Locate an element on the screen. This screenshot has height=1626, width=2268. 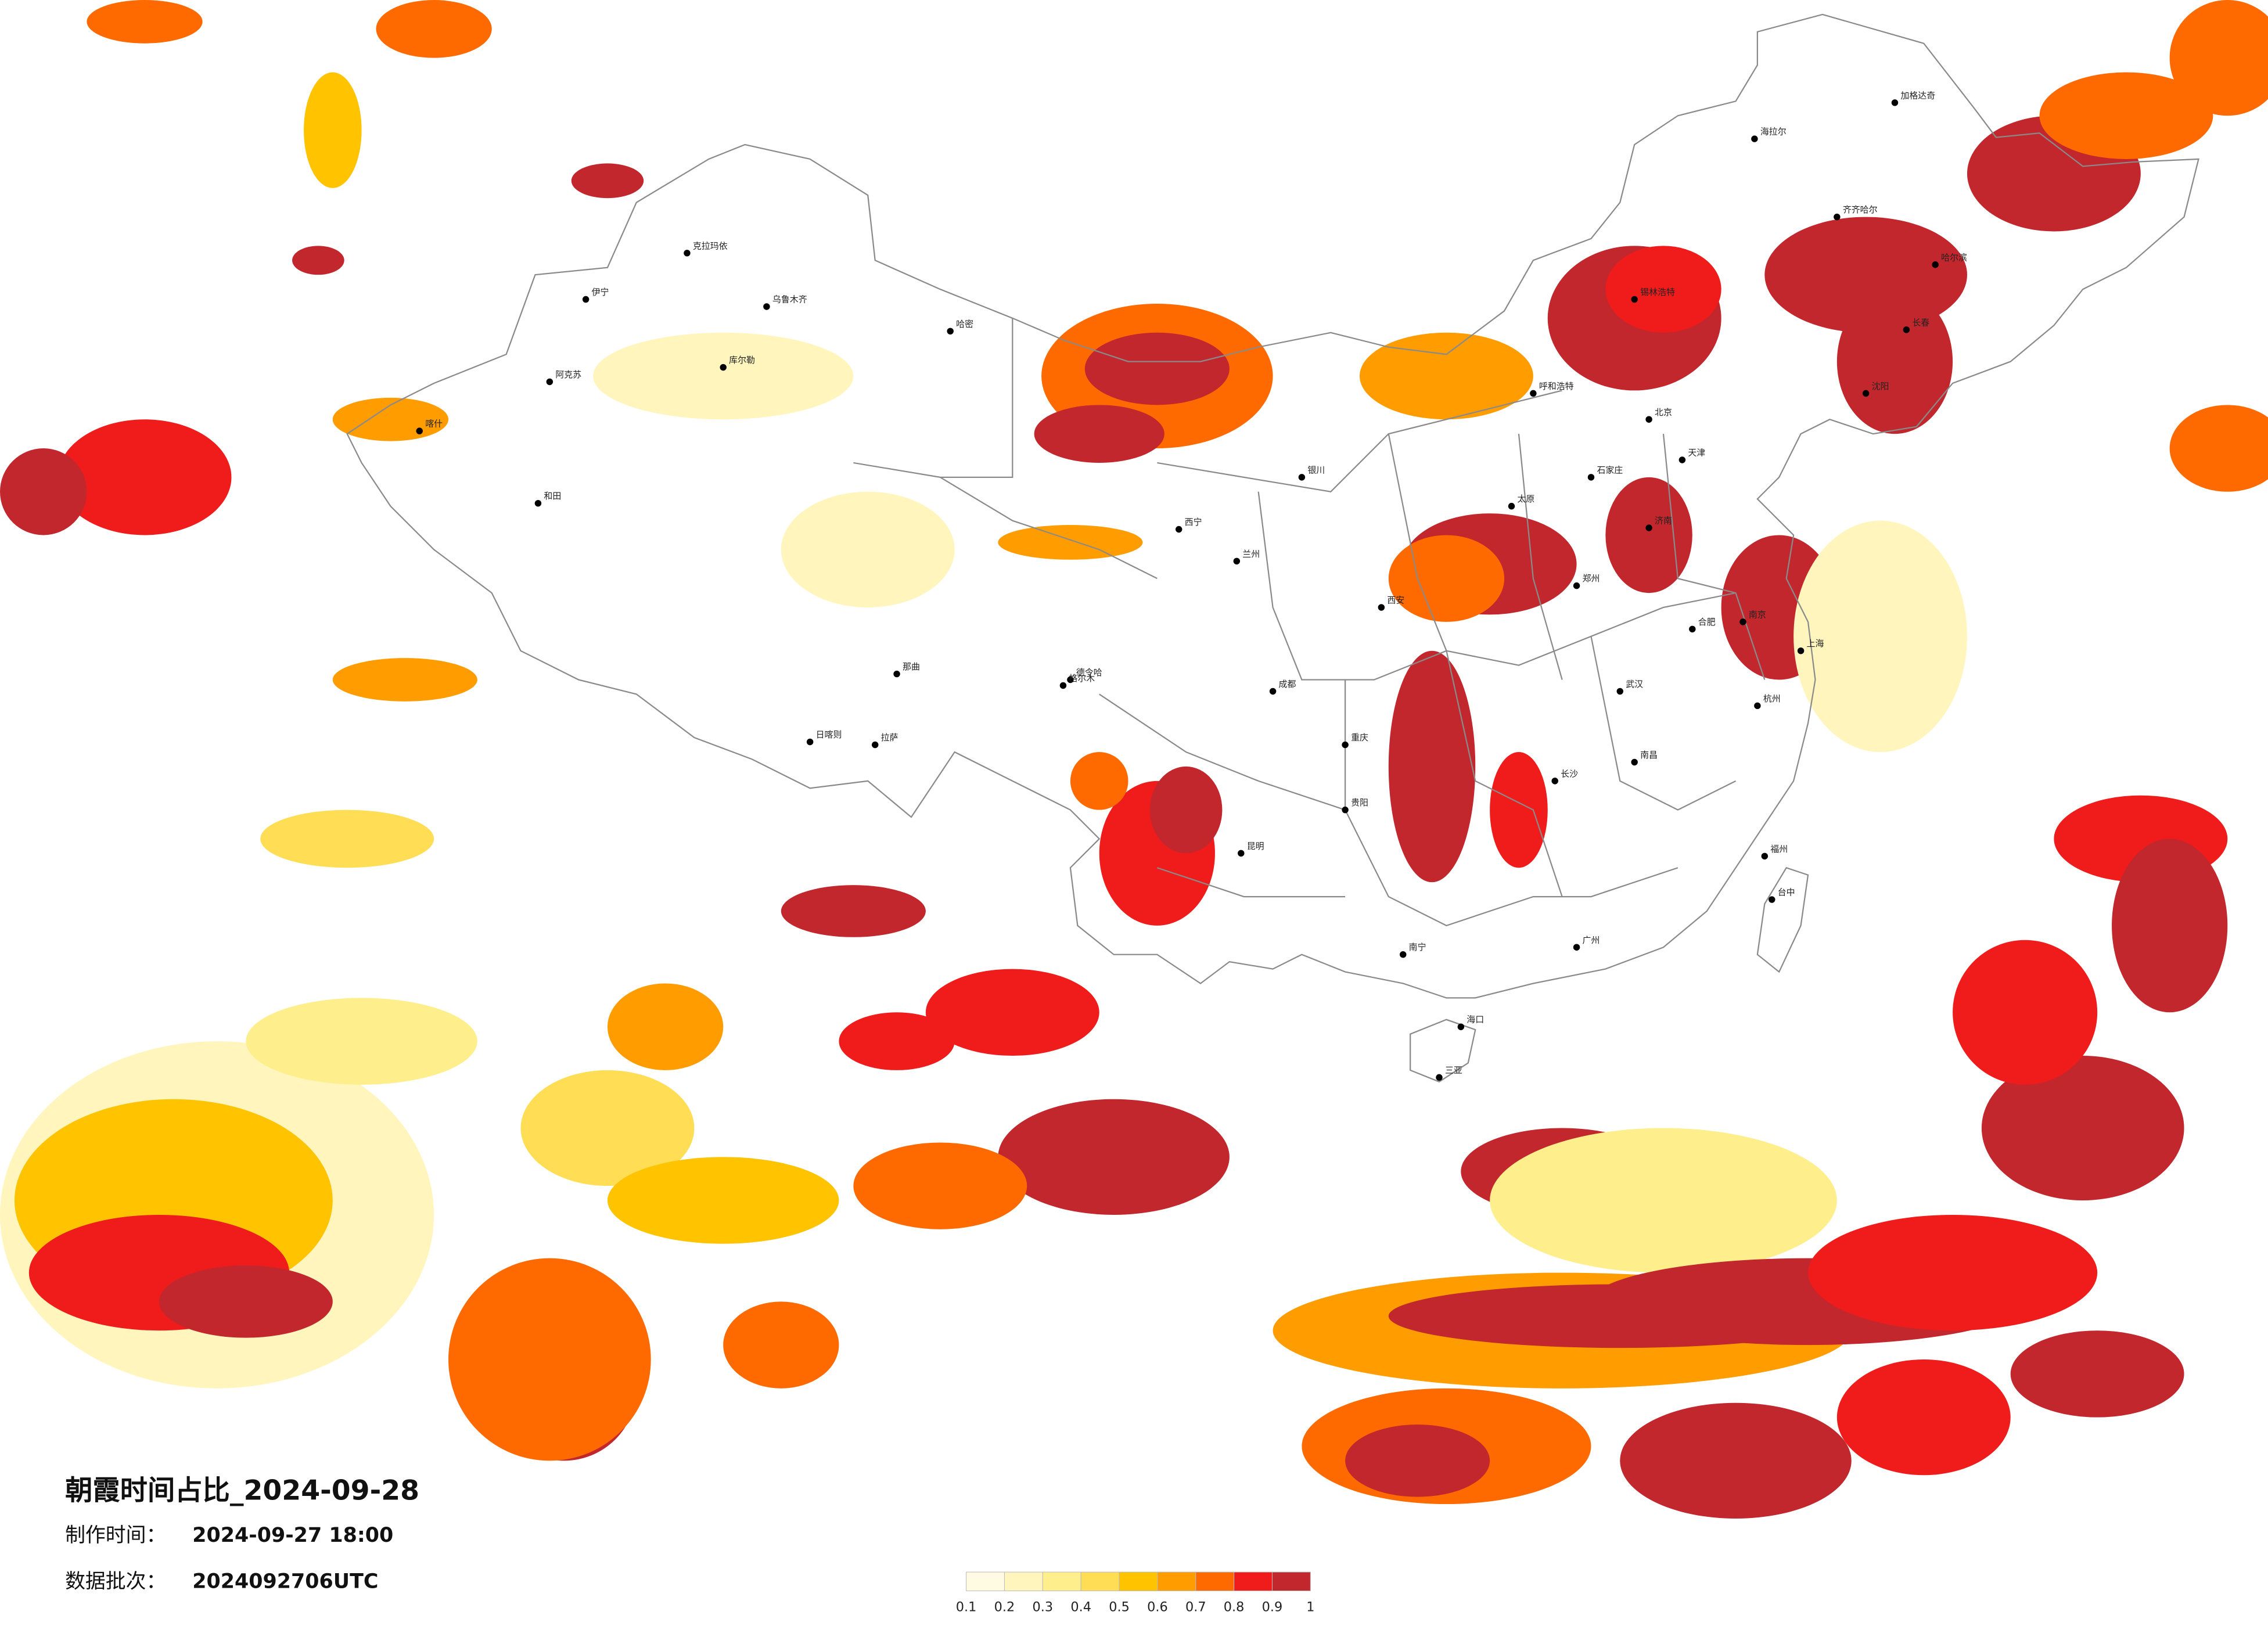
city-label: 天津 is located at coordinates (1696, 452).